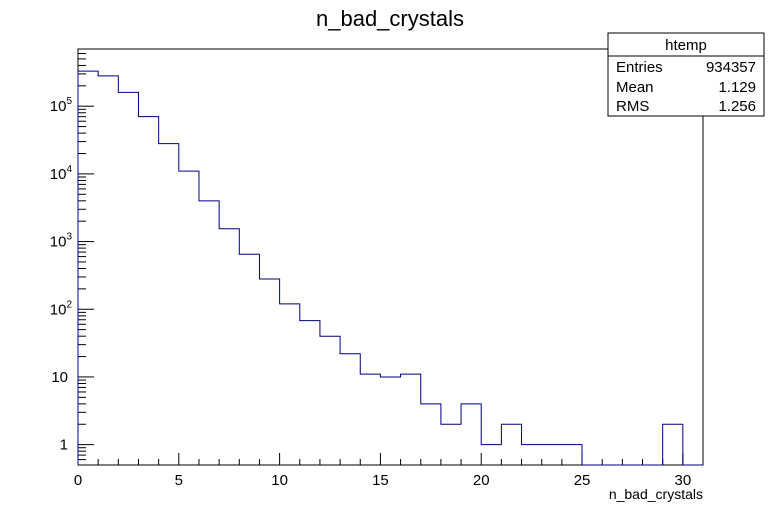  Describe the element at coordinates (737, 106) in the screenshot. I see `stats-rms-value: 1.256` at that location.